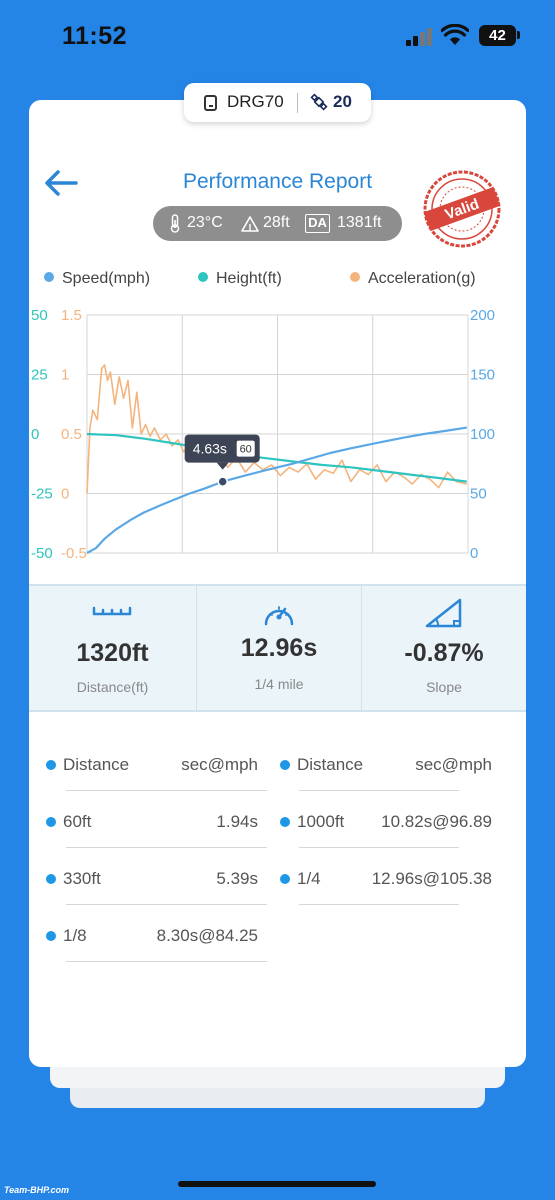 The image size is (555, 1200). Describe the element at coordinates (342, 101) in the screenshot. I see `satellite-count: 20` at that location.